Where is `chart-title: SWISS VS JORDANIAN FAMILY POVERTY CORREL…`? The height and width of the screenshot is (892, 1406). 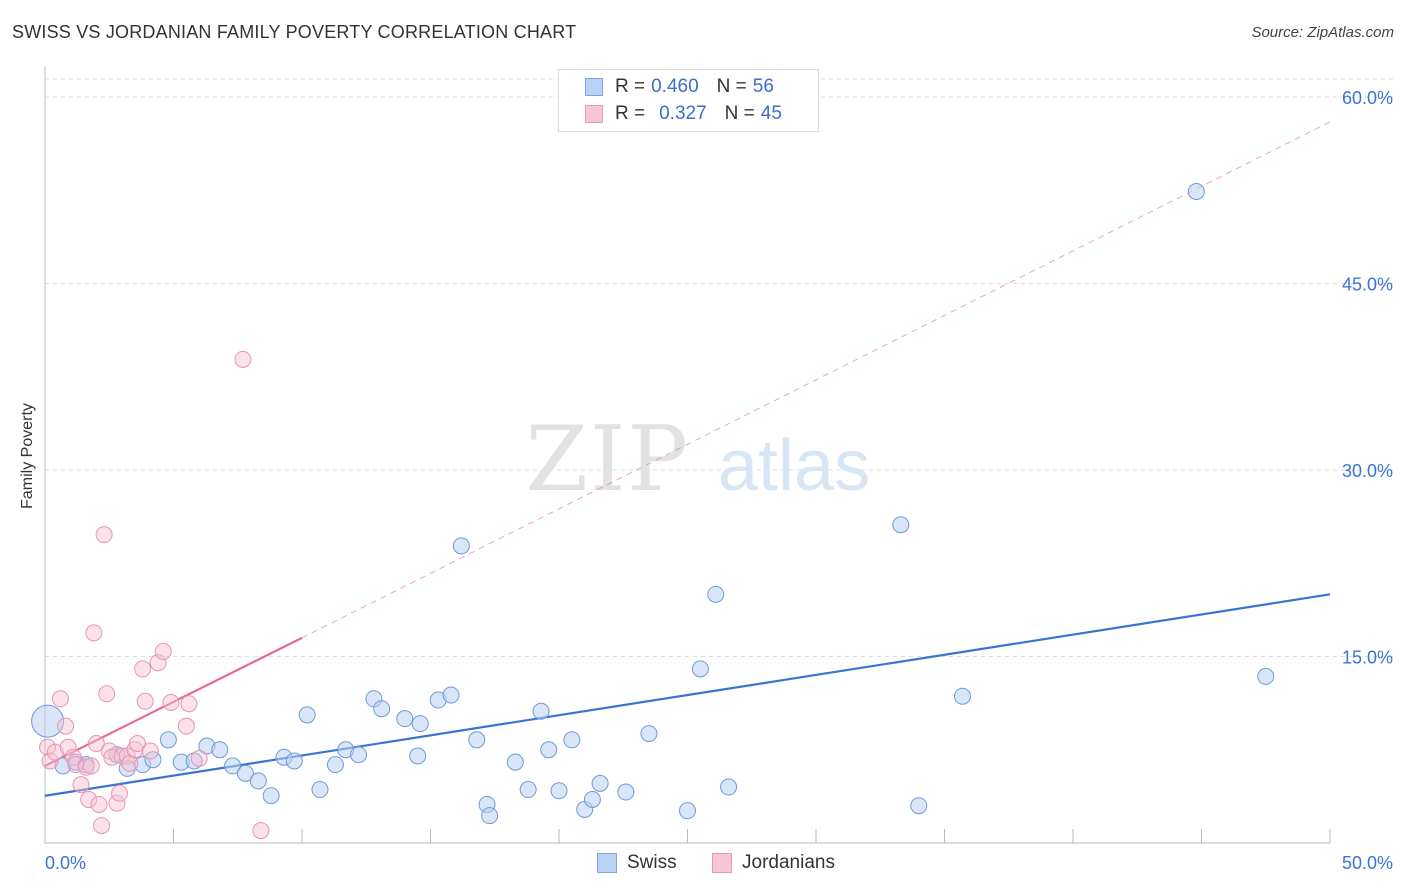
chart-title: SWISS VS JORDANIAN FAMILY POVERTY CORREL… is located at coordinates (294, 32).